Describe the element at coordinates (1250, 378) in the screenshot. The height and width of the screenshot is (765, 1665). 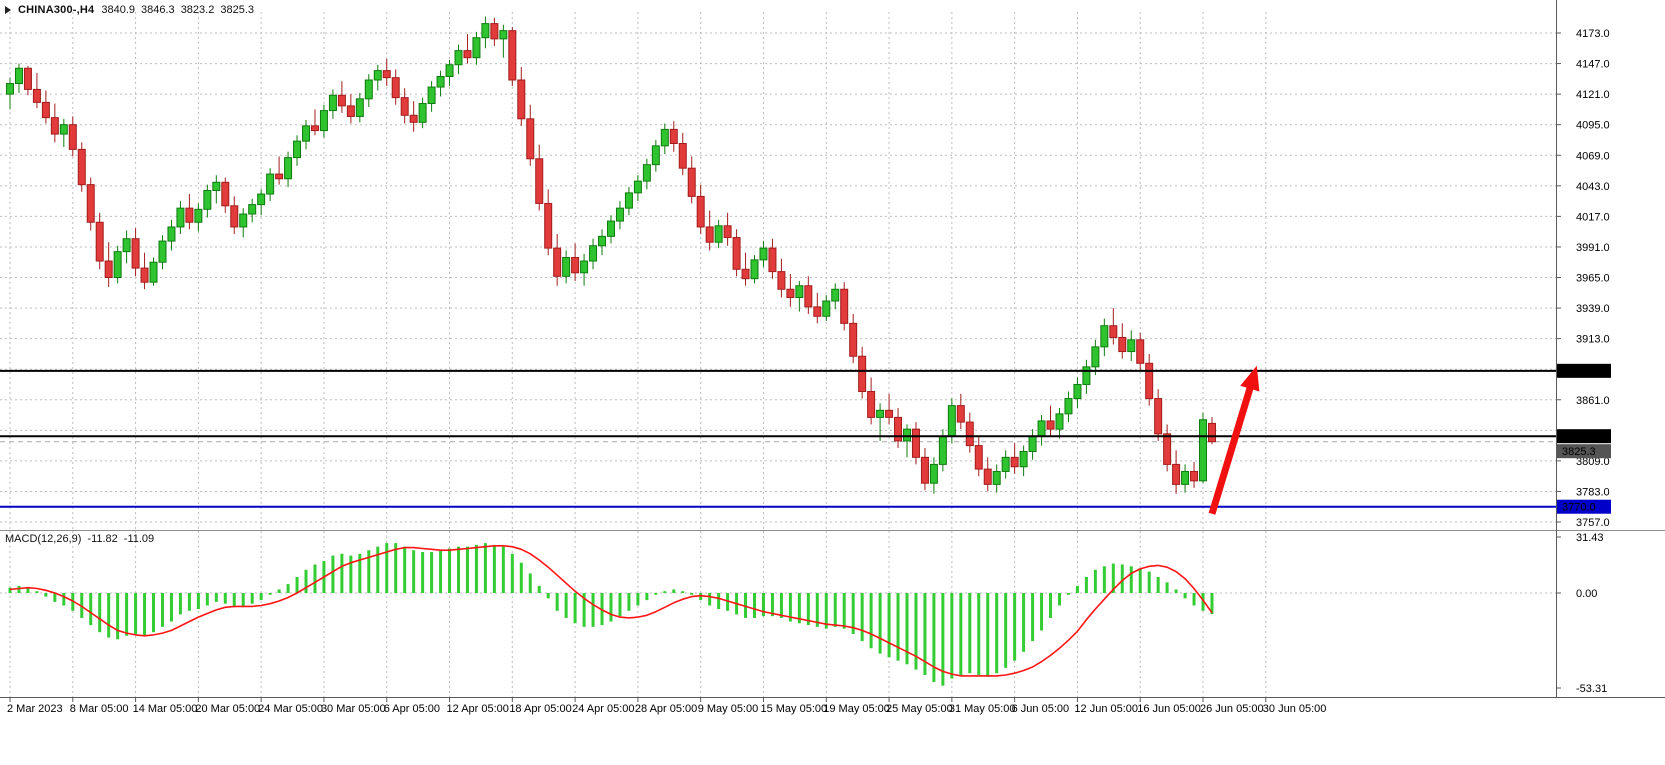
I see `arrow-head` at that location.